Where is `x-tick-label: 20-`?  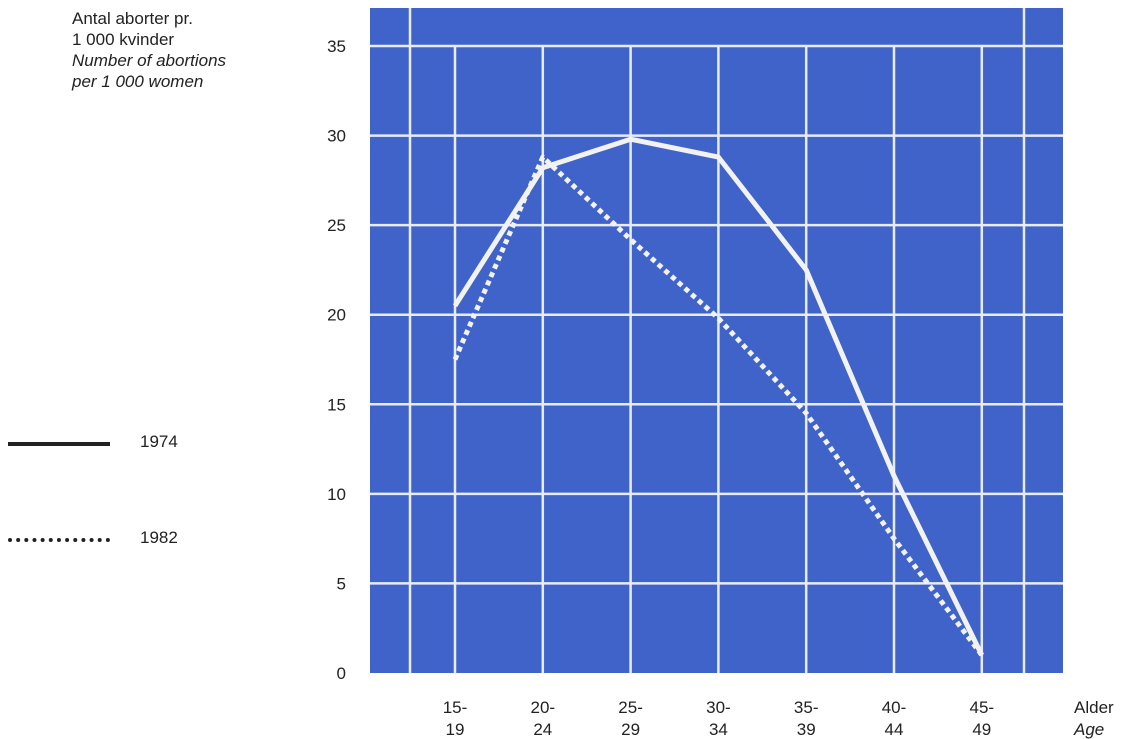
x-tick-label: 20- is located at coordinates (543, 707).